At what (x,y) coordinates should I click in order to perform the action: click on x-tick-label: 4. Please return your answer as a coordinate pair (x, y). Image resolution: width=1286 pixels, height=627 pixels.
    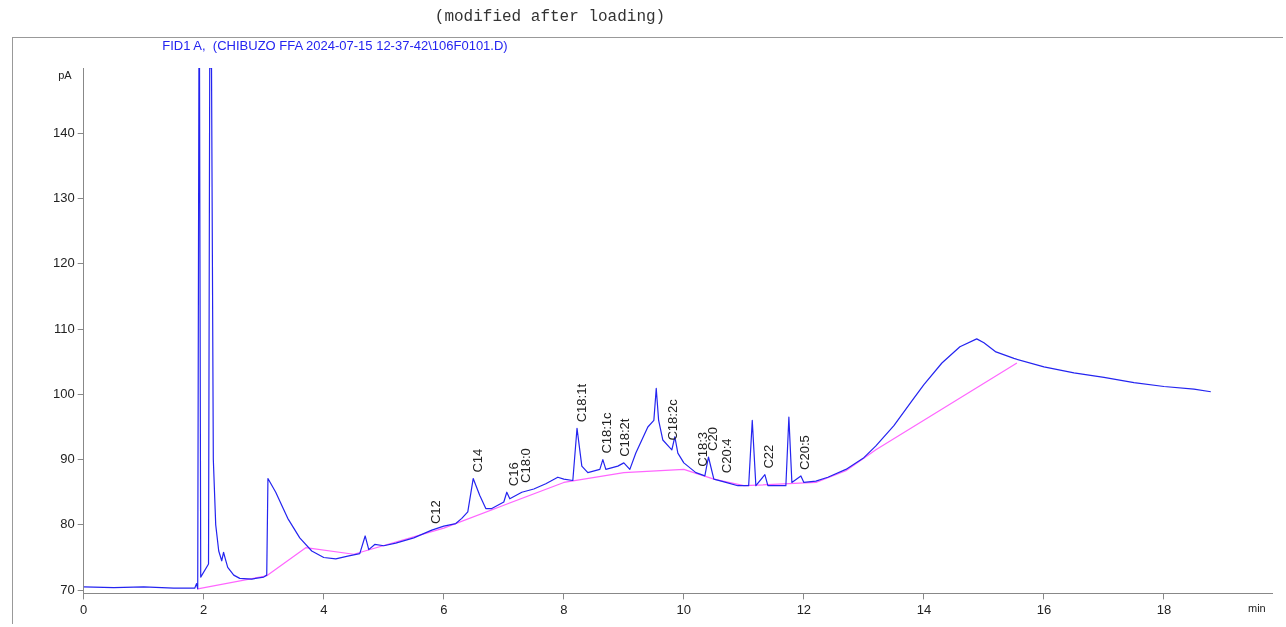
    Looking at the image, I should click on (324, 609).